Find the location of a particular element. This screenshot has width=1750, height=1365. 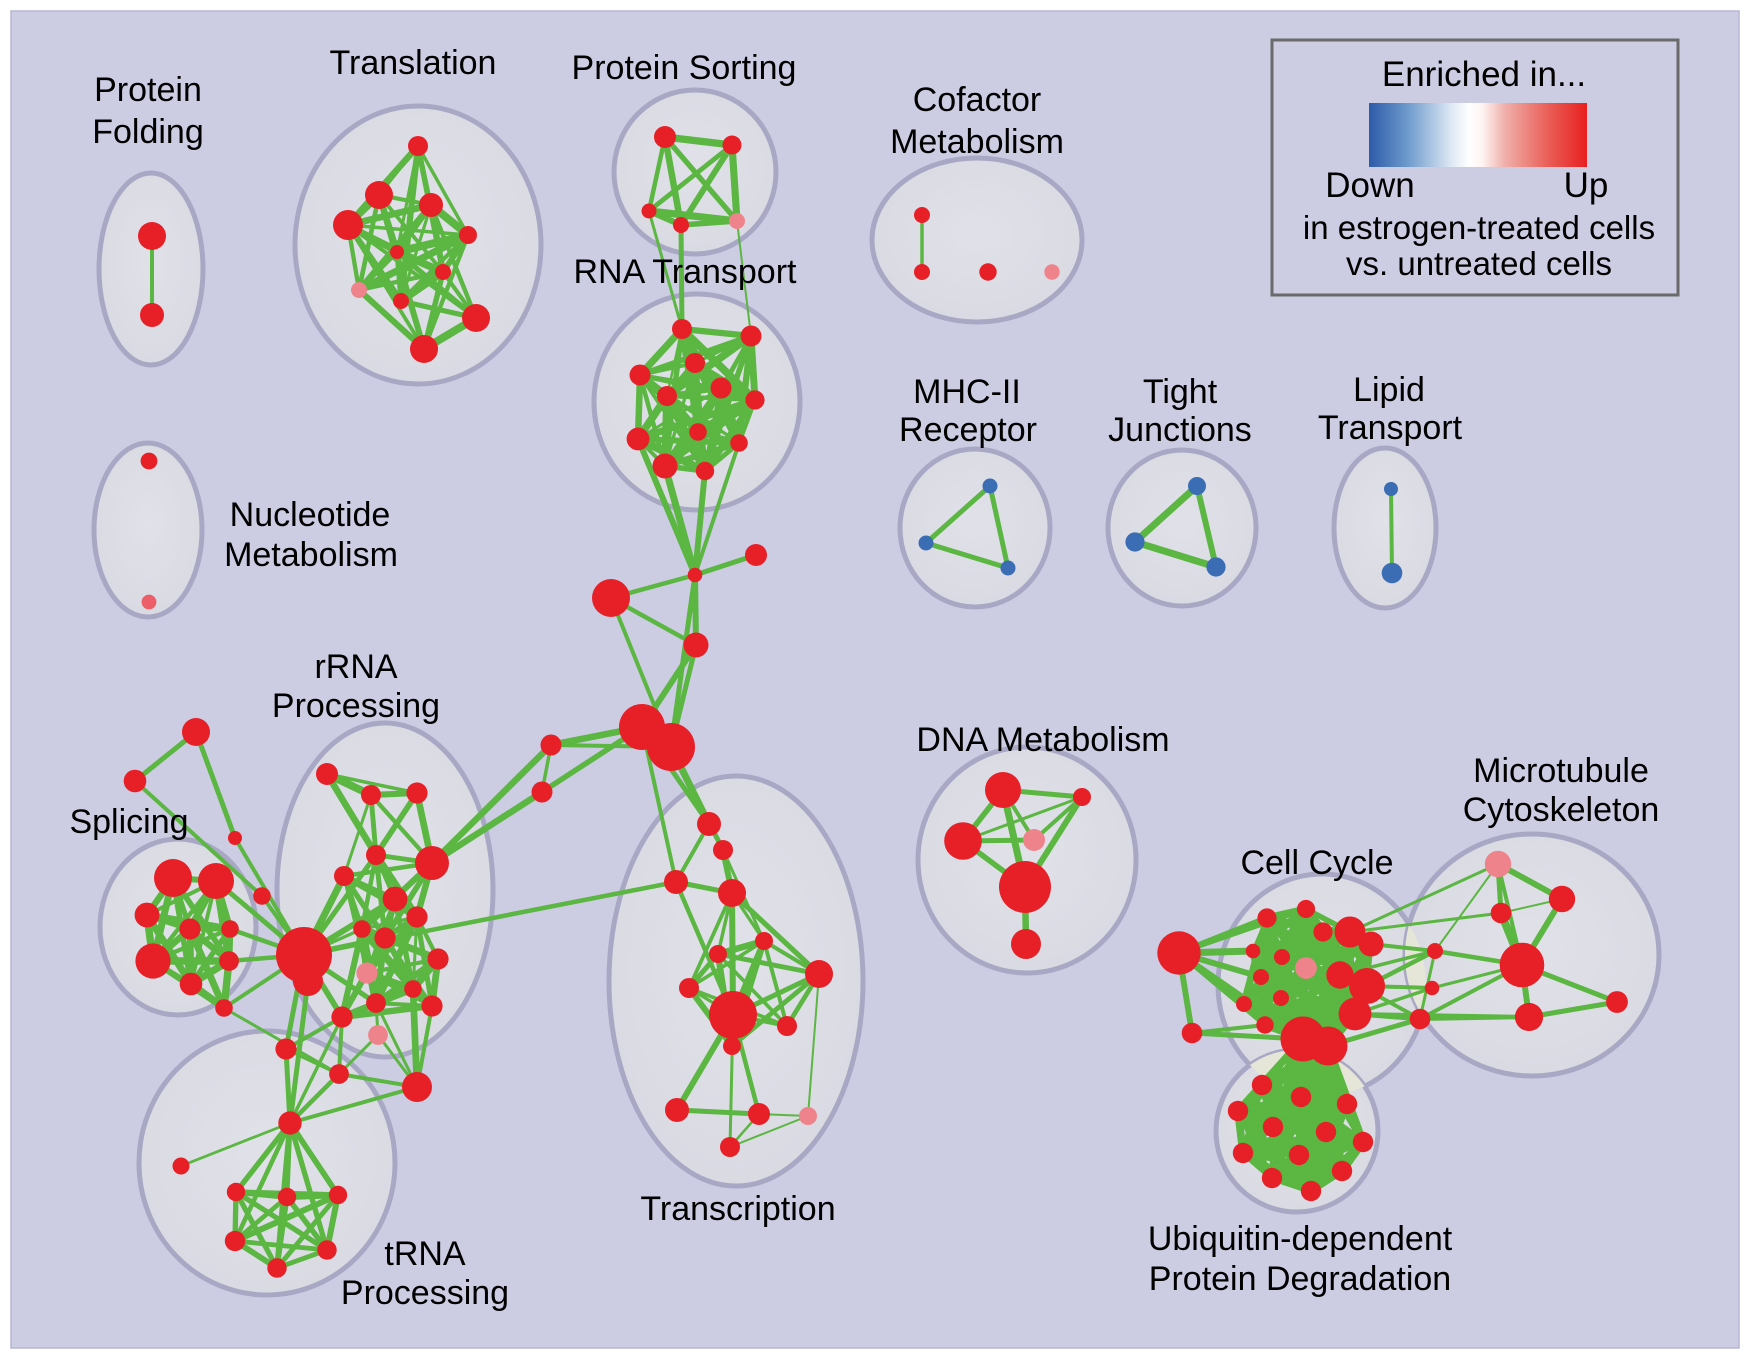

svg-text: tRNA is located at coordinates (425, 1254).